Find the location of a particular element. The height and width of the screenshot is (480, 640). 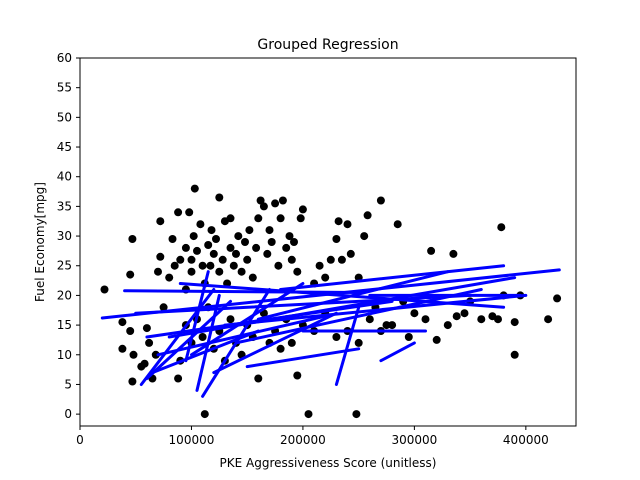

x-tick-label: 200000 is located at coordinates (303, 440).